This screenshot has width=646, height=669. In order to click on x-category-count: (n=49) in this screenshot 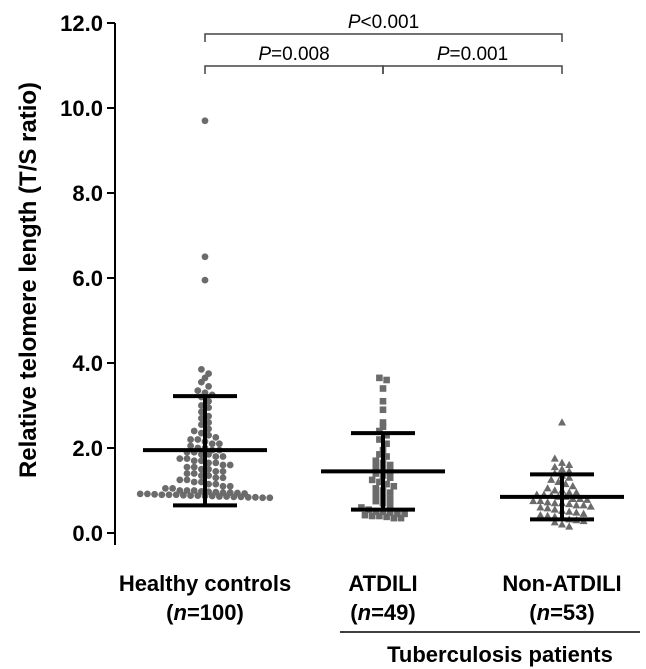, I will do `click(382, 612)`.